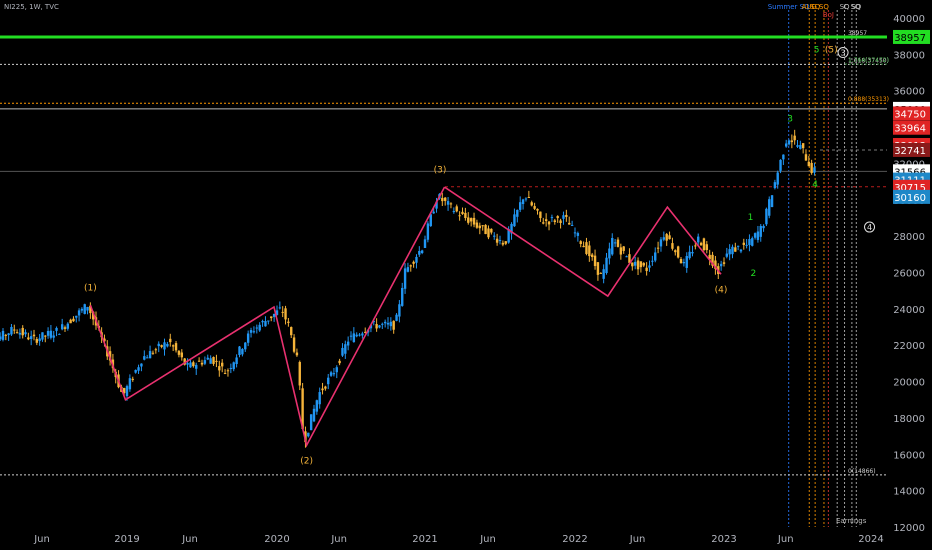 Image resolution: width=932 pixels, height=550 pixels. What do you see at coordinates (909, 455) in the screenshot?
I see `y-tick-label-2: 16000` at bounding box center [909, 455].